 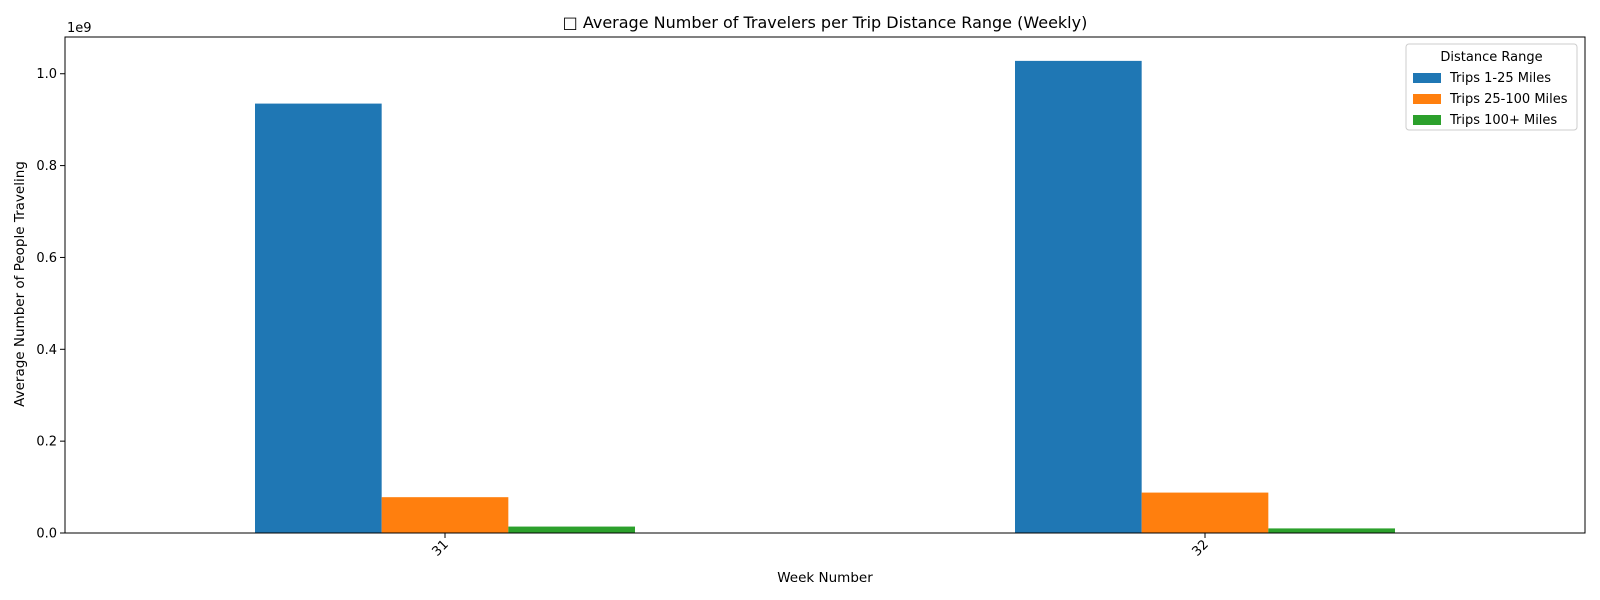 I want to click on y-tick-label: 1.0, so click(x=46, y=74).